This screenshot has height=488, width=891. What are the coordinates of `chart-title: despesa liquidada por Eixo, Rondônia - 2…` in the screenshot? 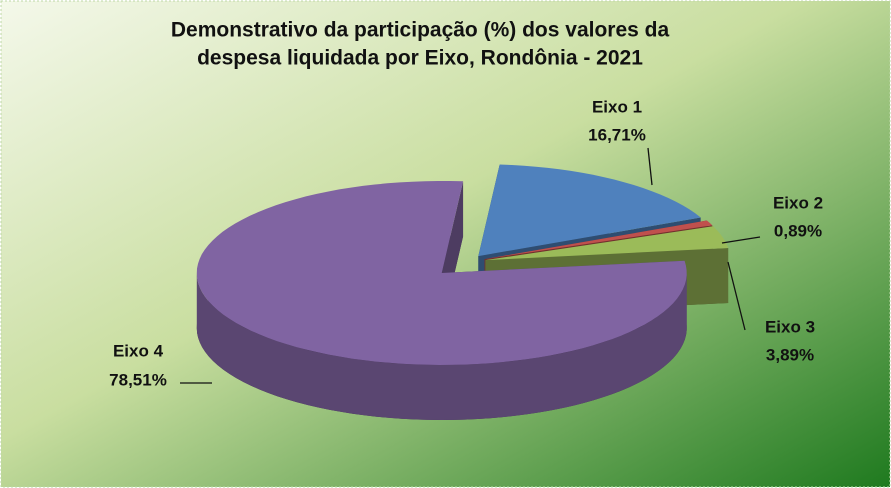 It's located at (420, 58).